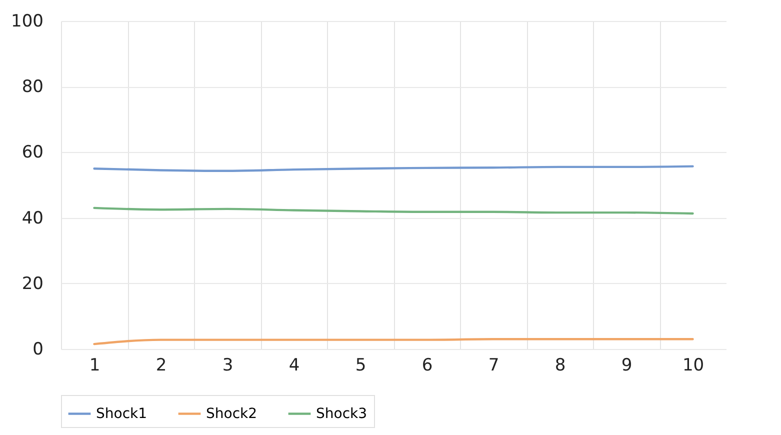  Describe the element at coordinates (228, 366) in the screenshot. I see `x-tick-label: 3` at that location.